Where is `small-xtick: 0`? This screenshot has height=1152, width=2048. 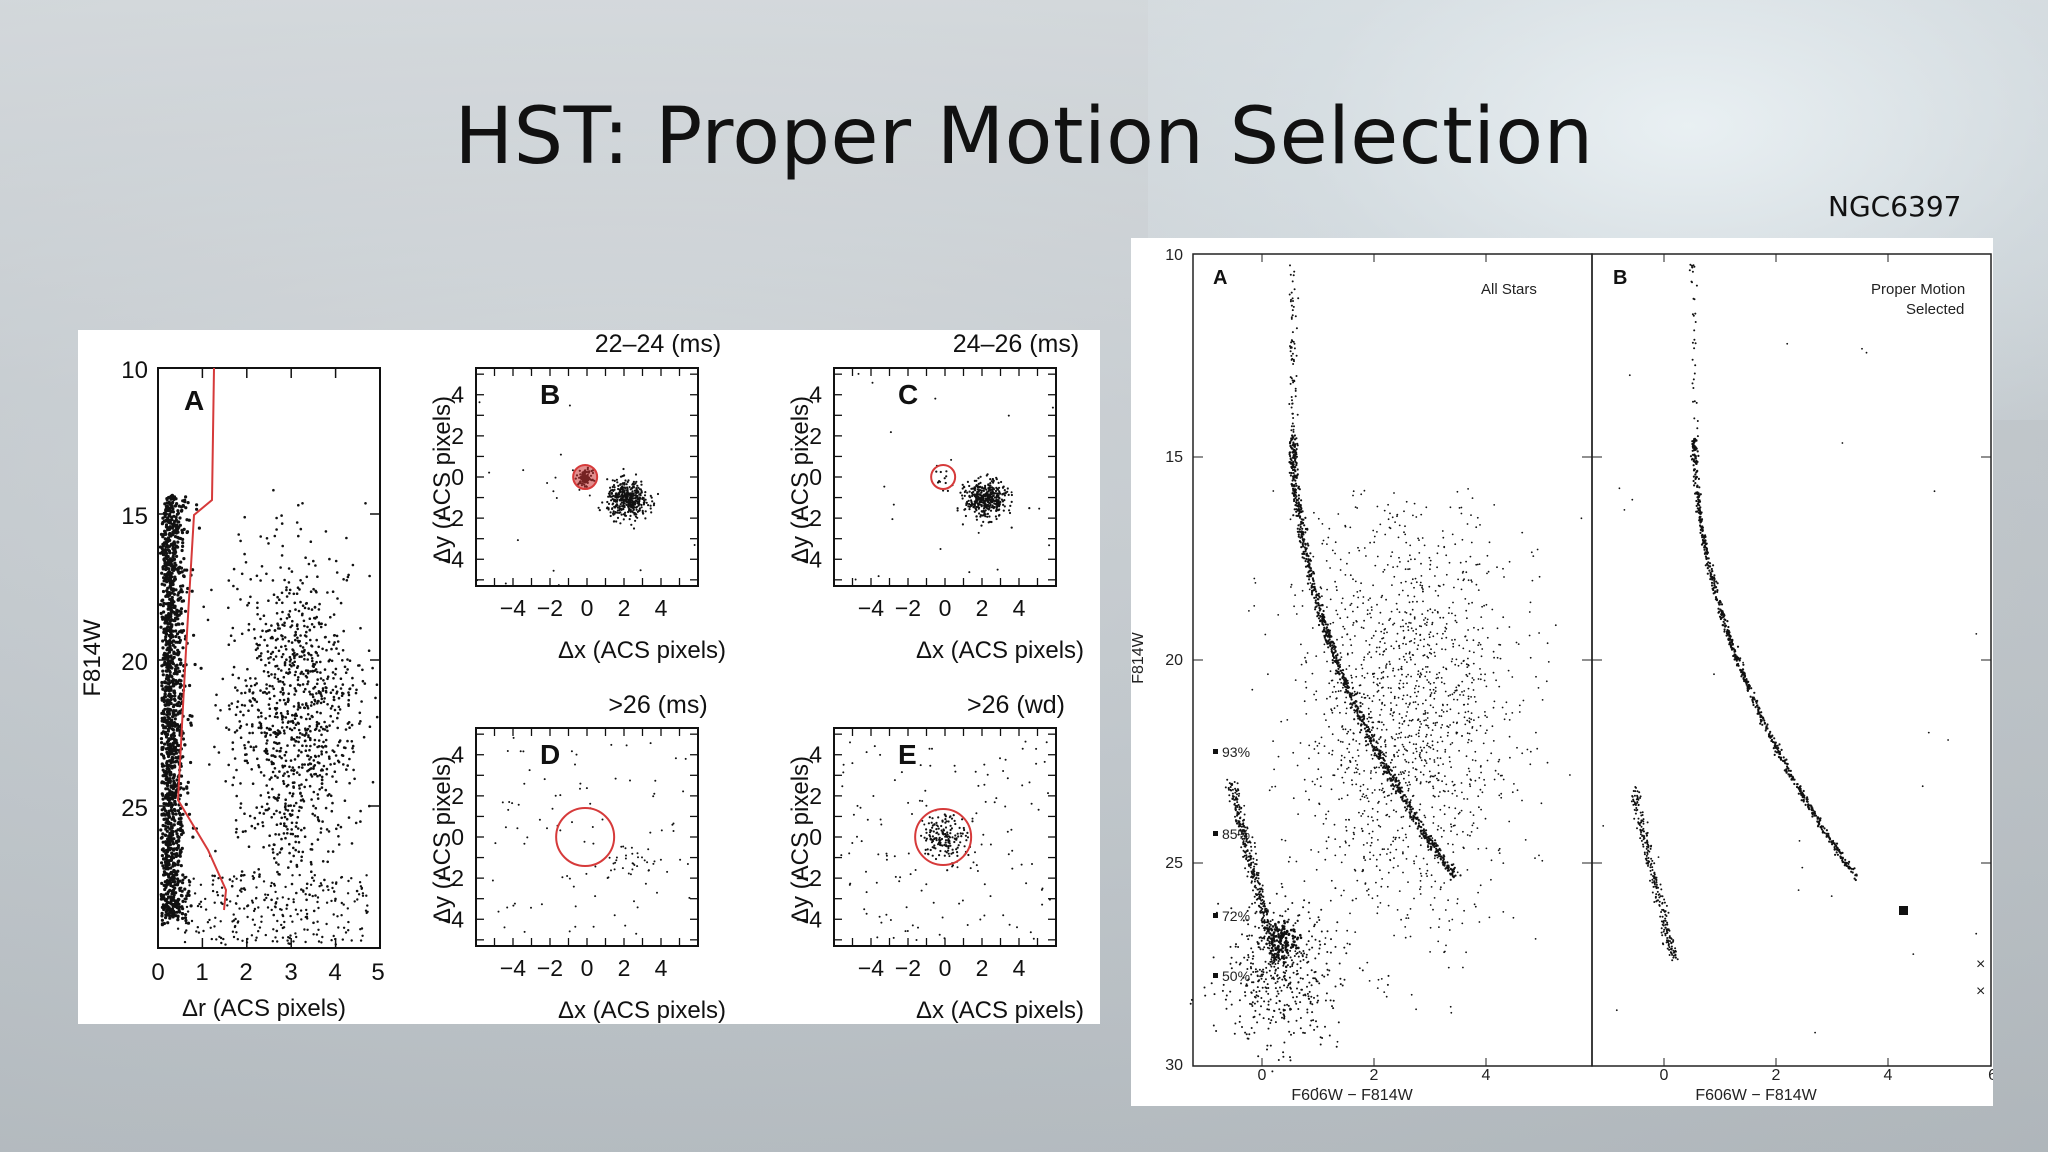
small-xtick: 0 is located at coordinates (945, 968).